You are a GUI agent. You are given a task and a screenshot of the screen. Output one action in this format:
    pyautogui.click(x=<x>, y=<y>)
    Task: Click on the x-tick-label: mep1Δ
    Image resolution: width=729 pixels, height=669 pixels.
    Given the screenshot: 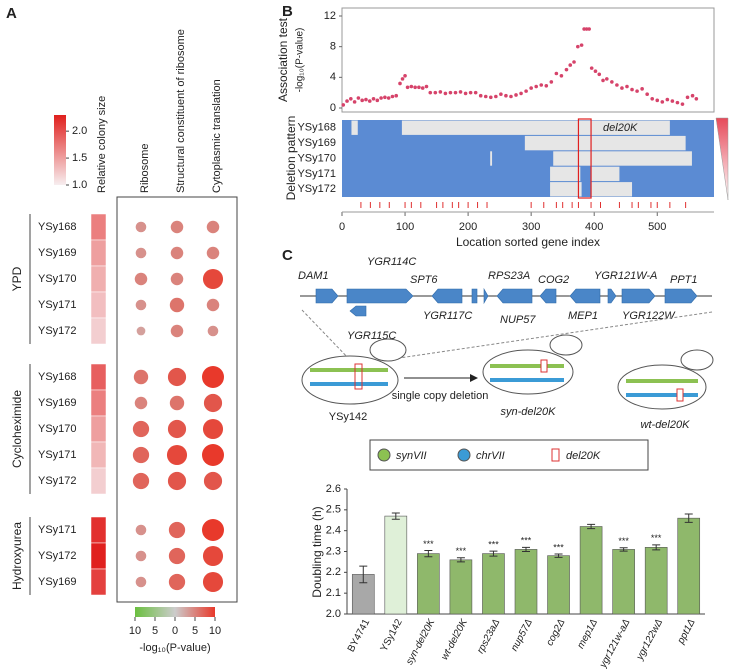 What is the action you would take?
    pyautogui.click(x=587, y=633)
    